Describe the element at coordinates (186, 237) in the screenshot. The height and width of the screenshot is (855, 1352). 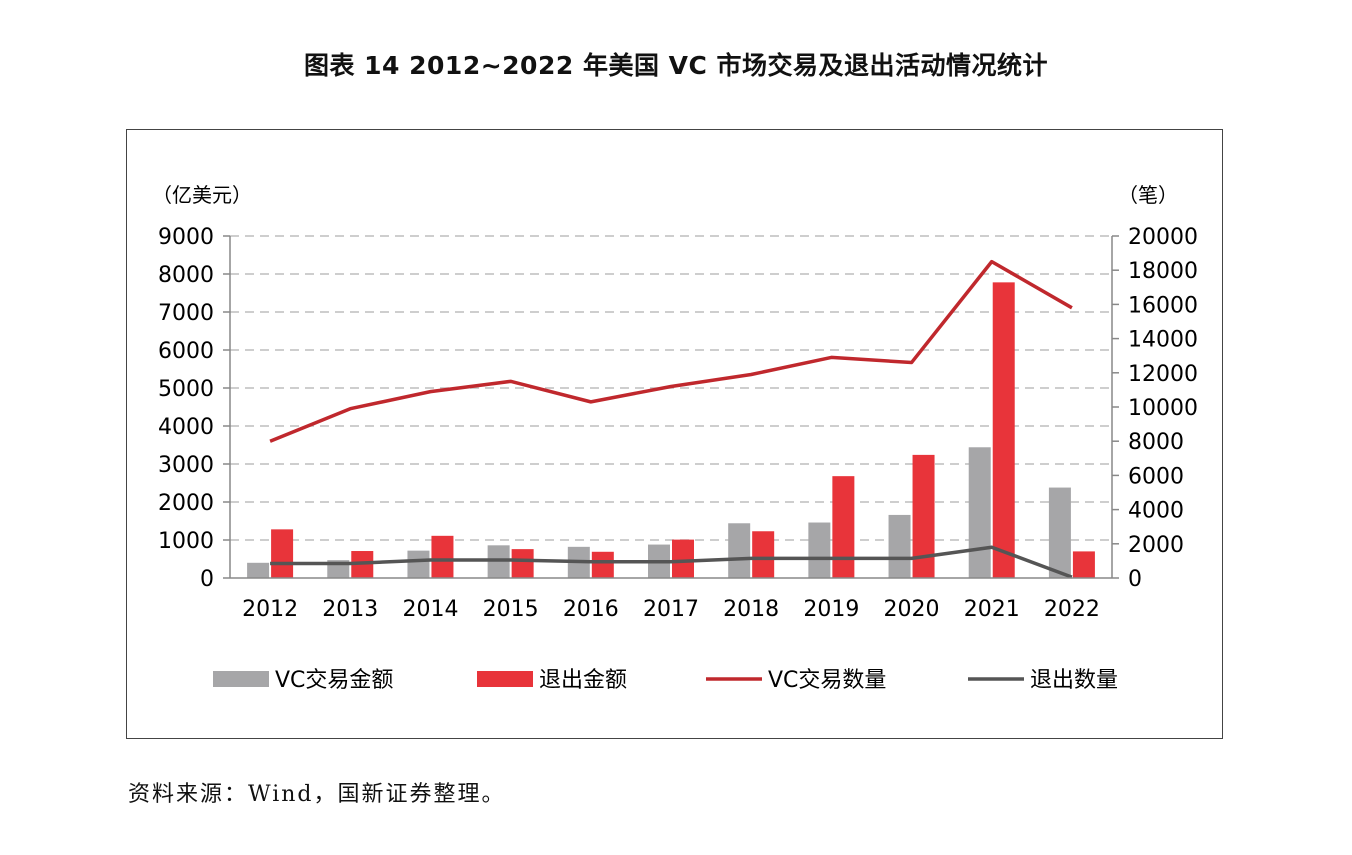
I see `left-tick-label: 9000` at that location.